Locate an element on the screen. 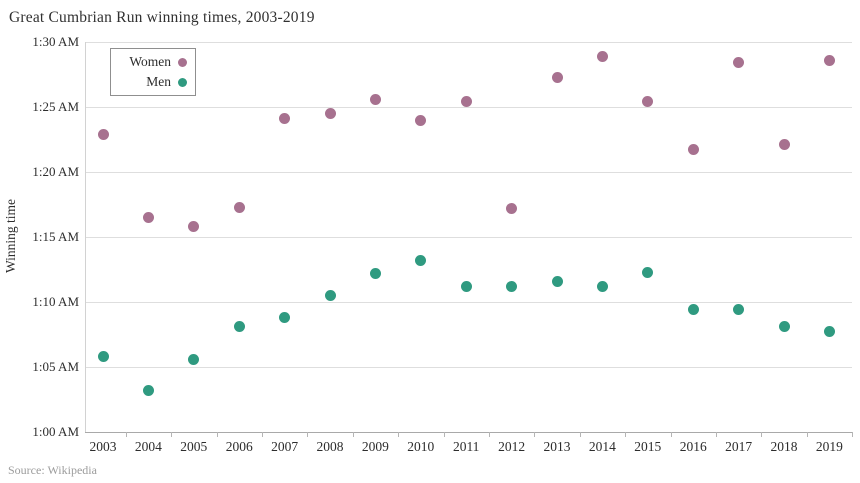 This screenshot has height=483, width=860. data-point-women-2007 is located at coordinates (285, 119).